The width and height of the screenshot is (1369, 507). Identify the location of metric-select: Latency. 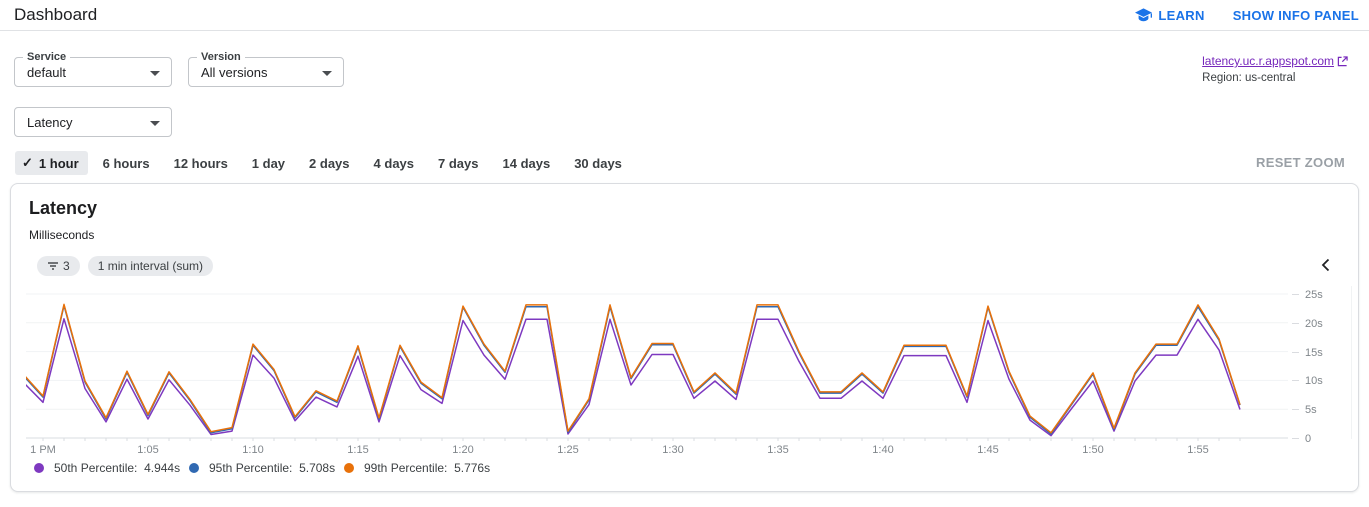
(93, 122).